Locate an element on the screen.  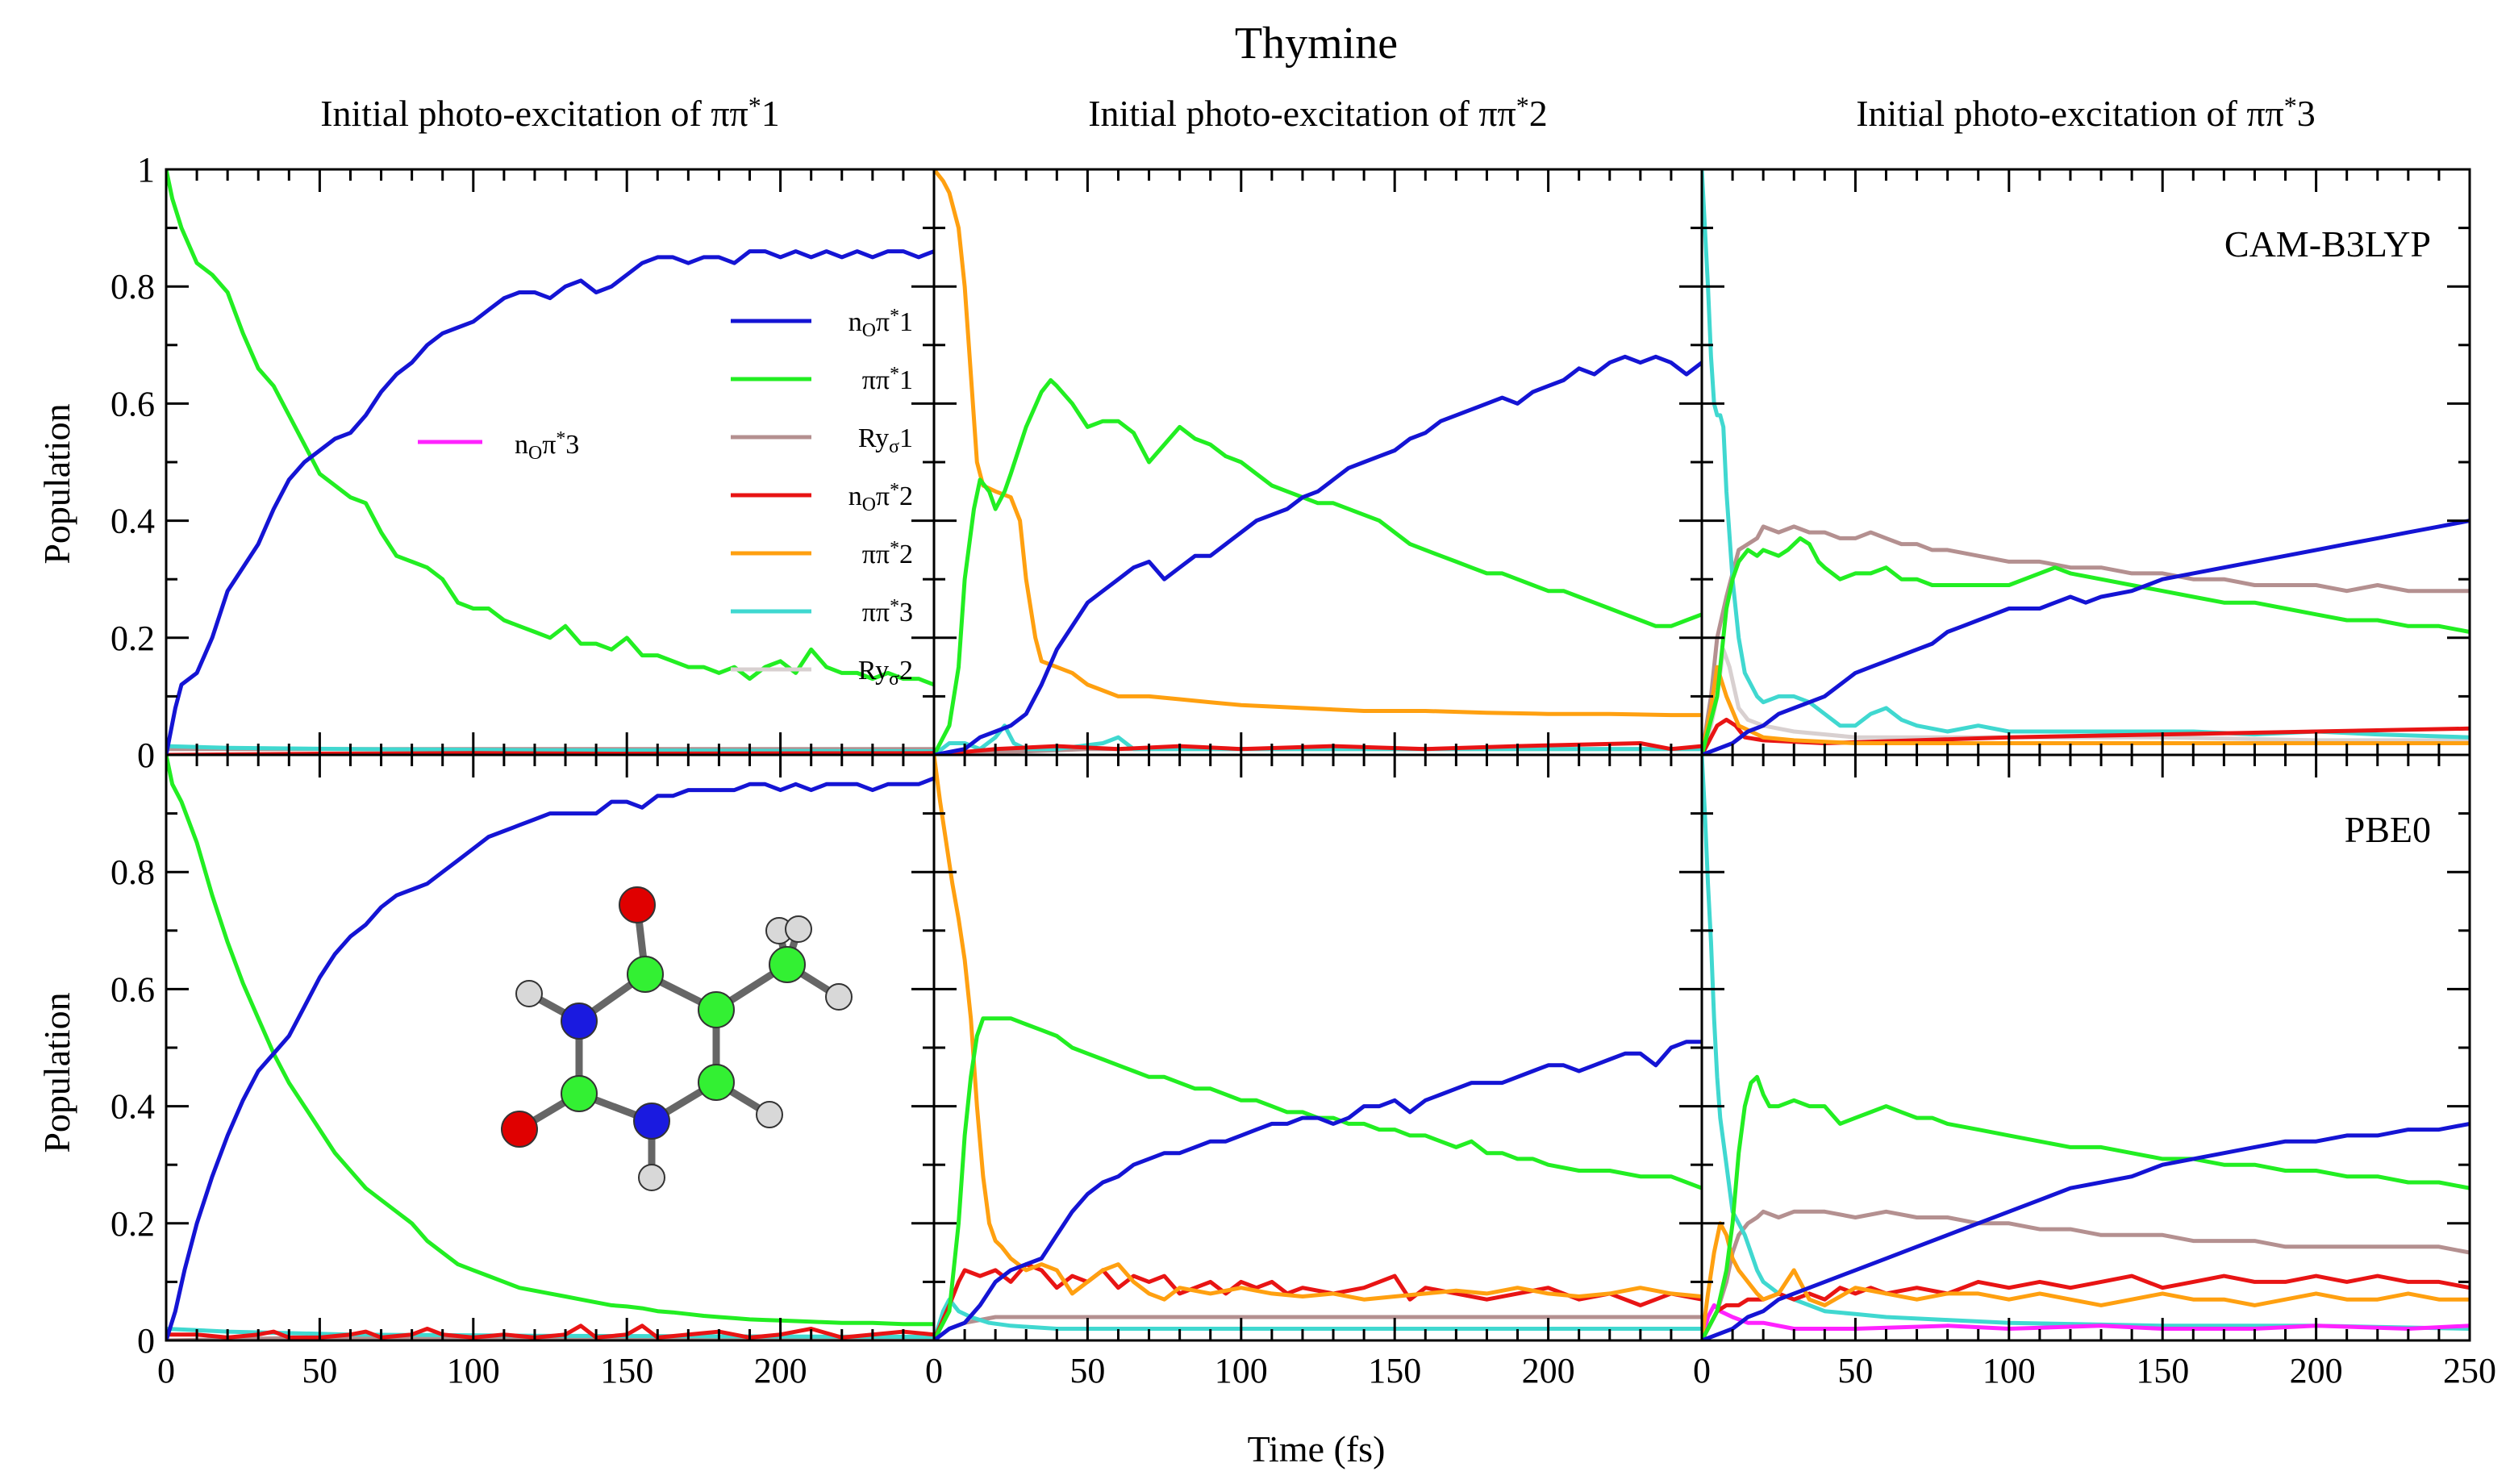
series-line-ry1 is located at coordinates (2086, 1274).